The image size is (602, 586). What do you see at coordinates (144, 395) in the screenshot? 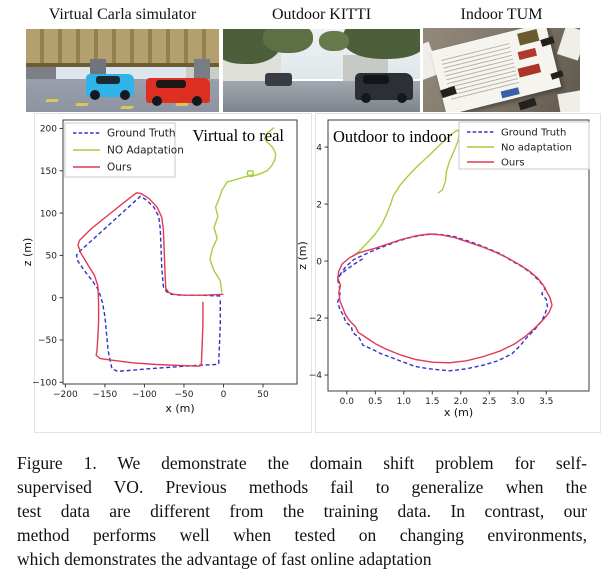
I see `x-tick-label: −100` at bounding box center [144, 395].